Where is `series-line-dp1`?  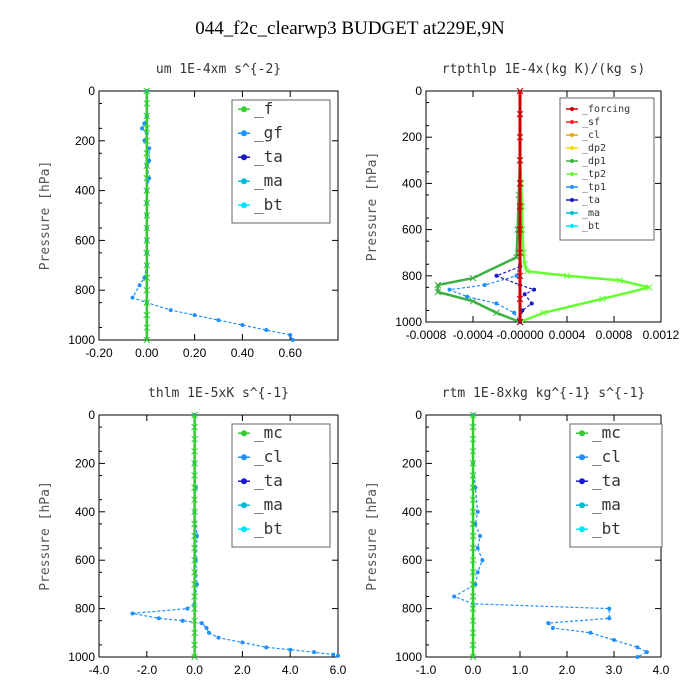
series-line-dp1 is located at coordinates (479, 242).